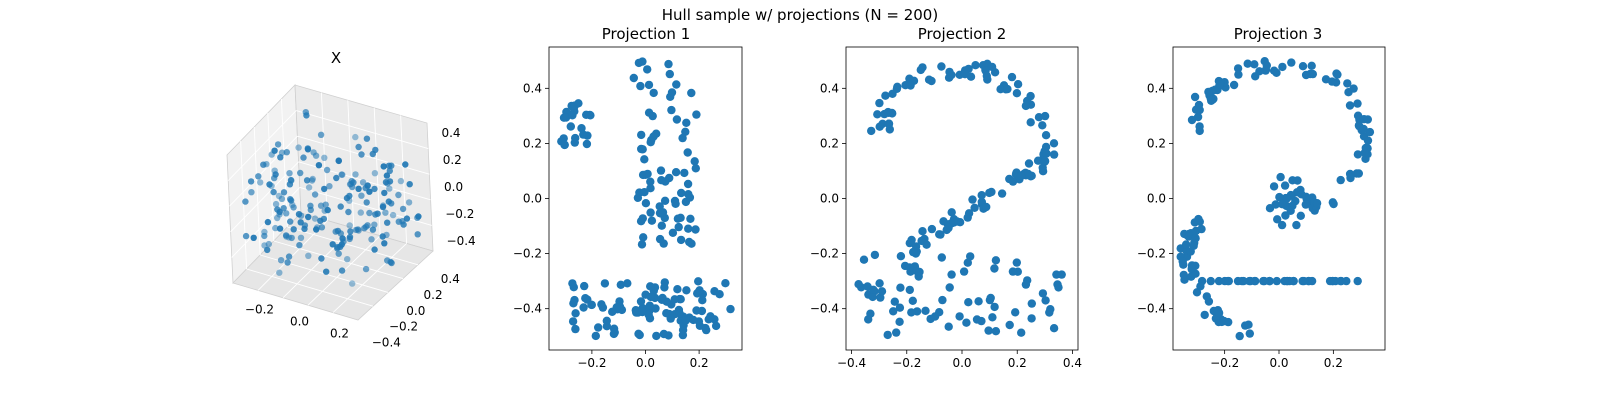 The image size is (1600, 400). I want to click on x-tick-label: 0.0, so click(1278, 363).